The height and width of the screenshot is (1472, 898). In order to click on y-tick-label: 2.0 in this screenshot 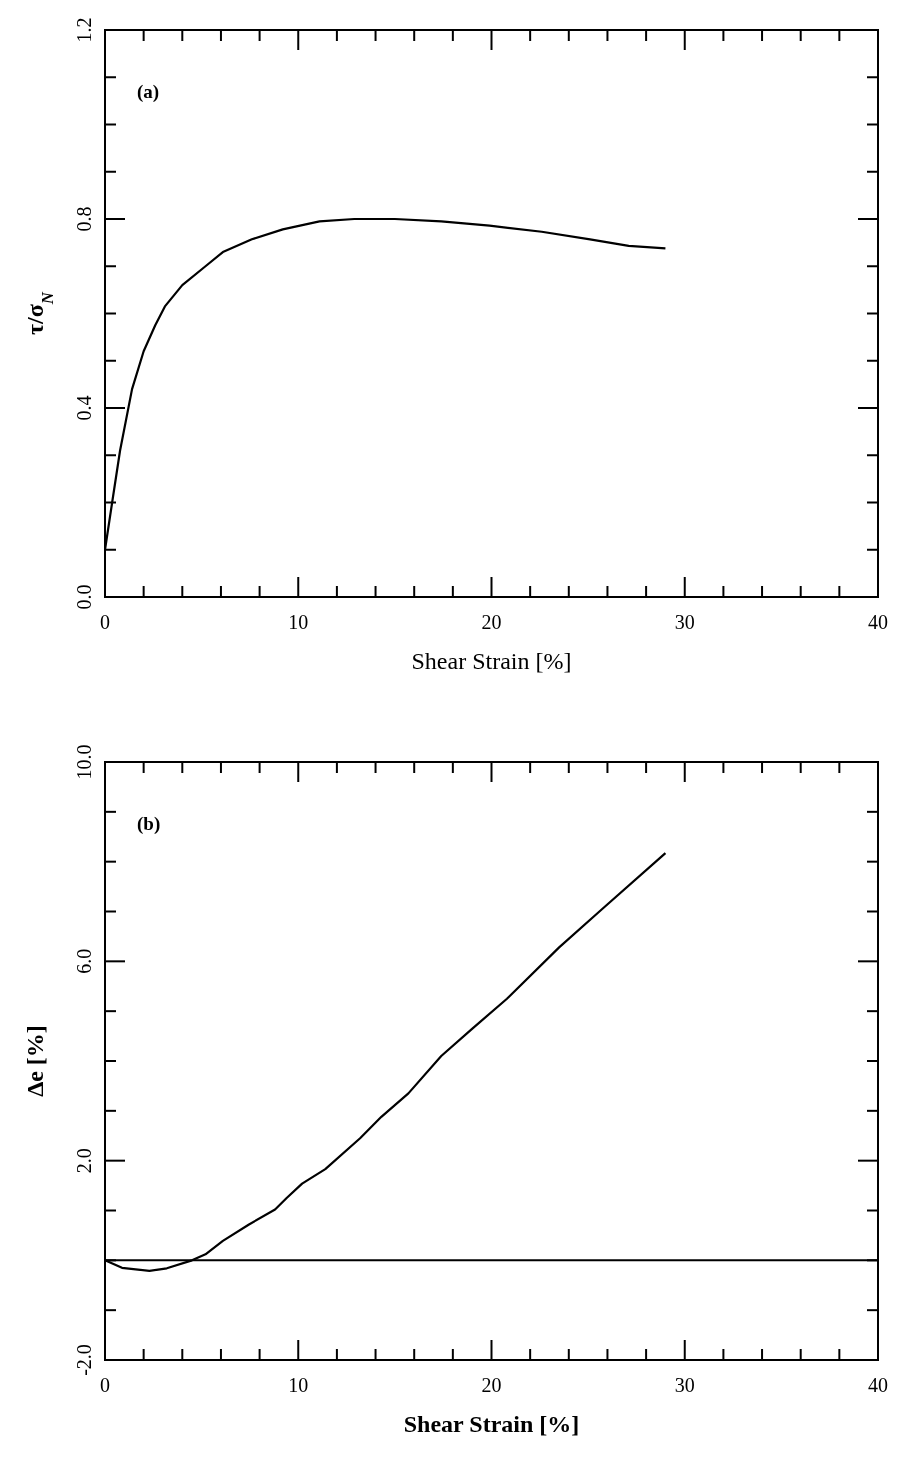, I will do `click(84, 1161)`.